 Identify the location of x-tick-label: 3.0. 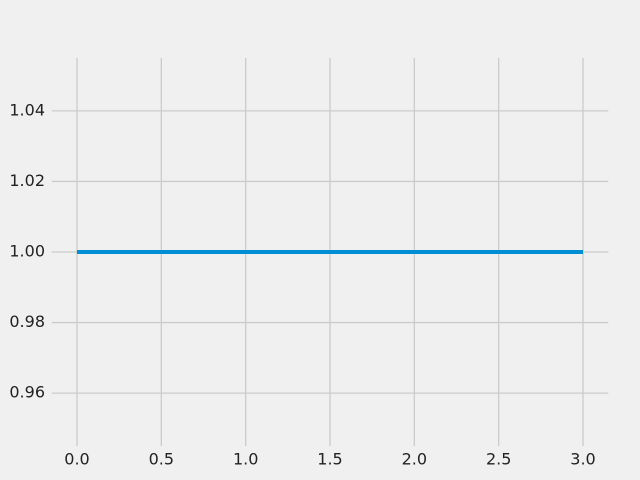
(582, 459).